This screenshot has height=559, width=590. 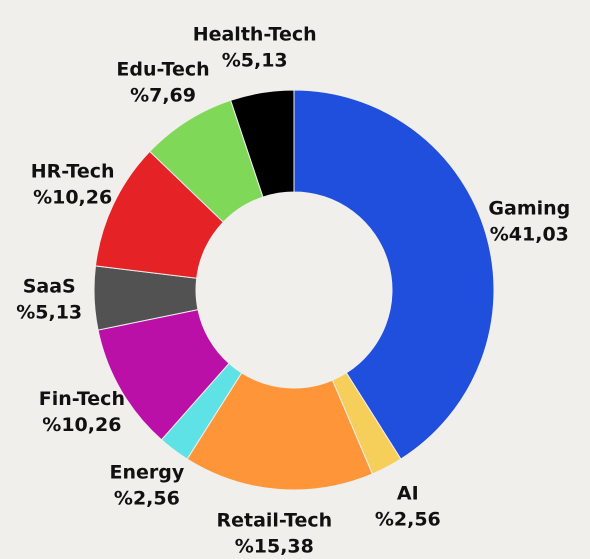 I want to click on segment-label: Health-Tech, so click(x=255, y=35).